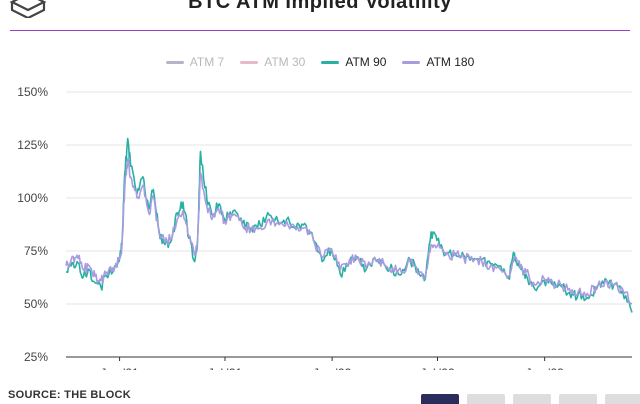  I want to click on x-tick-label: Jan '21, so click(119, 368).